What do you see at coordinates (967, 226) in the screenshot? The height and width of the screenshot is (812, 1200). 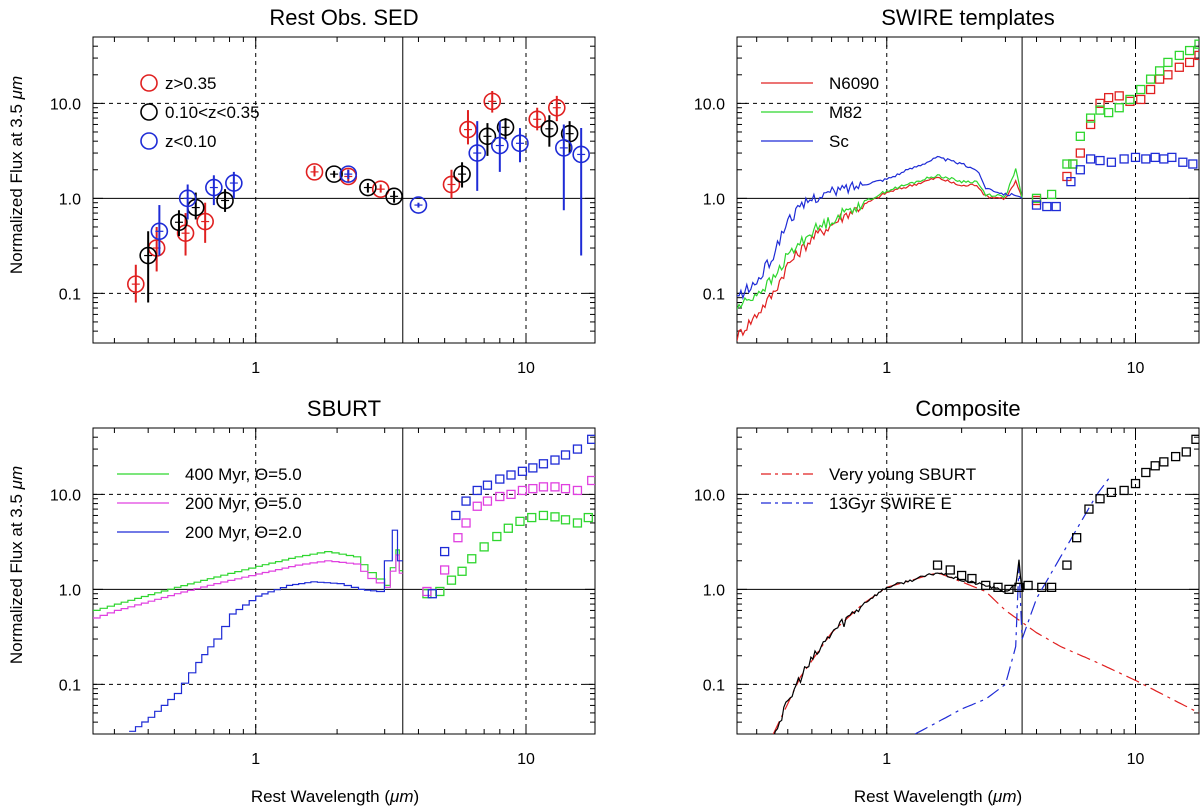 I see `series-sc` at bounding box center [967, 226].